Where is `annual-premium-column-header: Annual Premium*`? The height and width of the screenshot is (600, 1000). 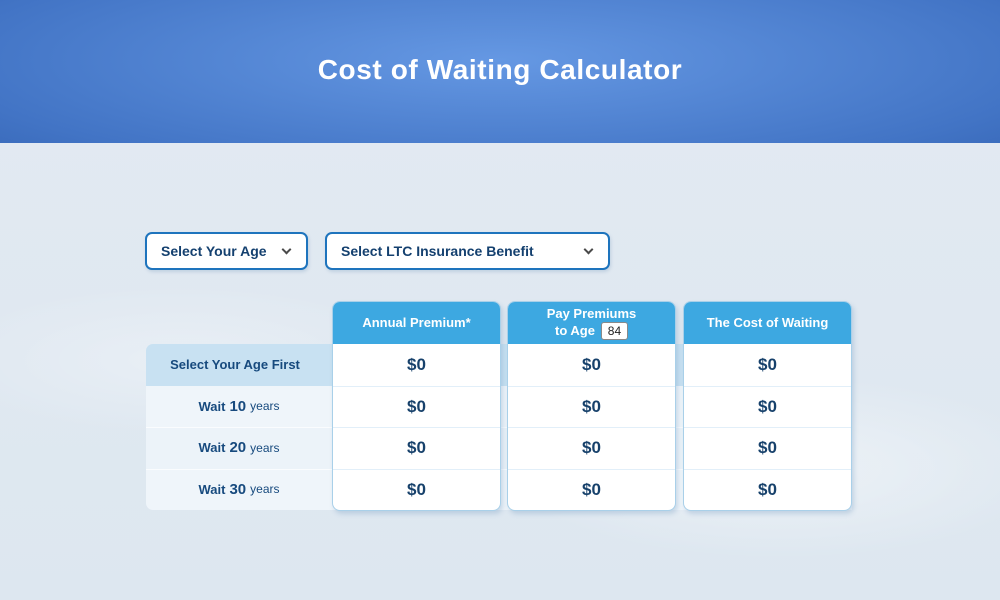
annual-premium-column-header: Annual Premium* is located at coordinates (416, 323).